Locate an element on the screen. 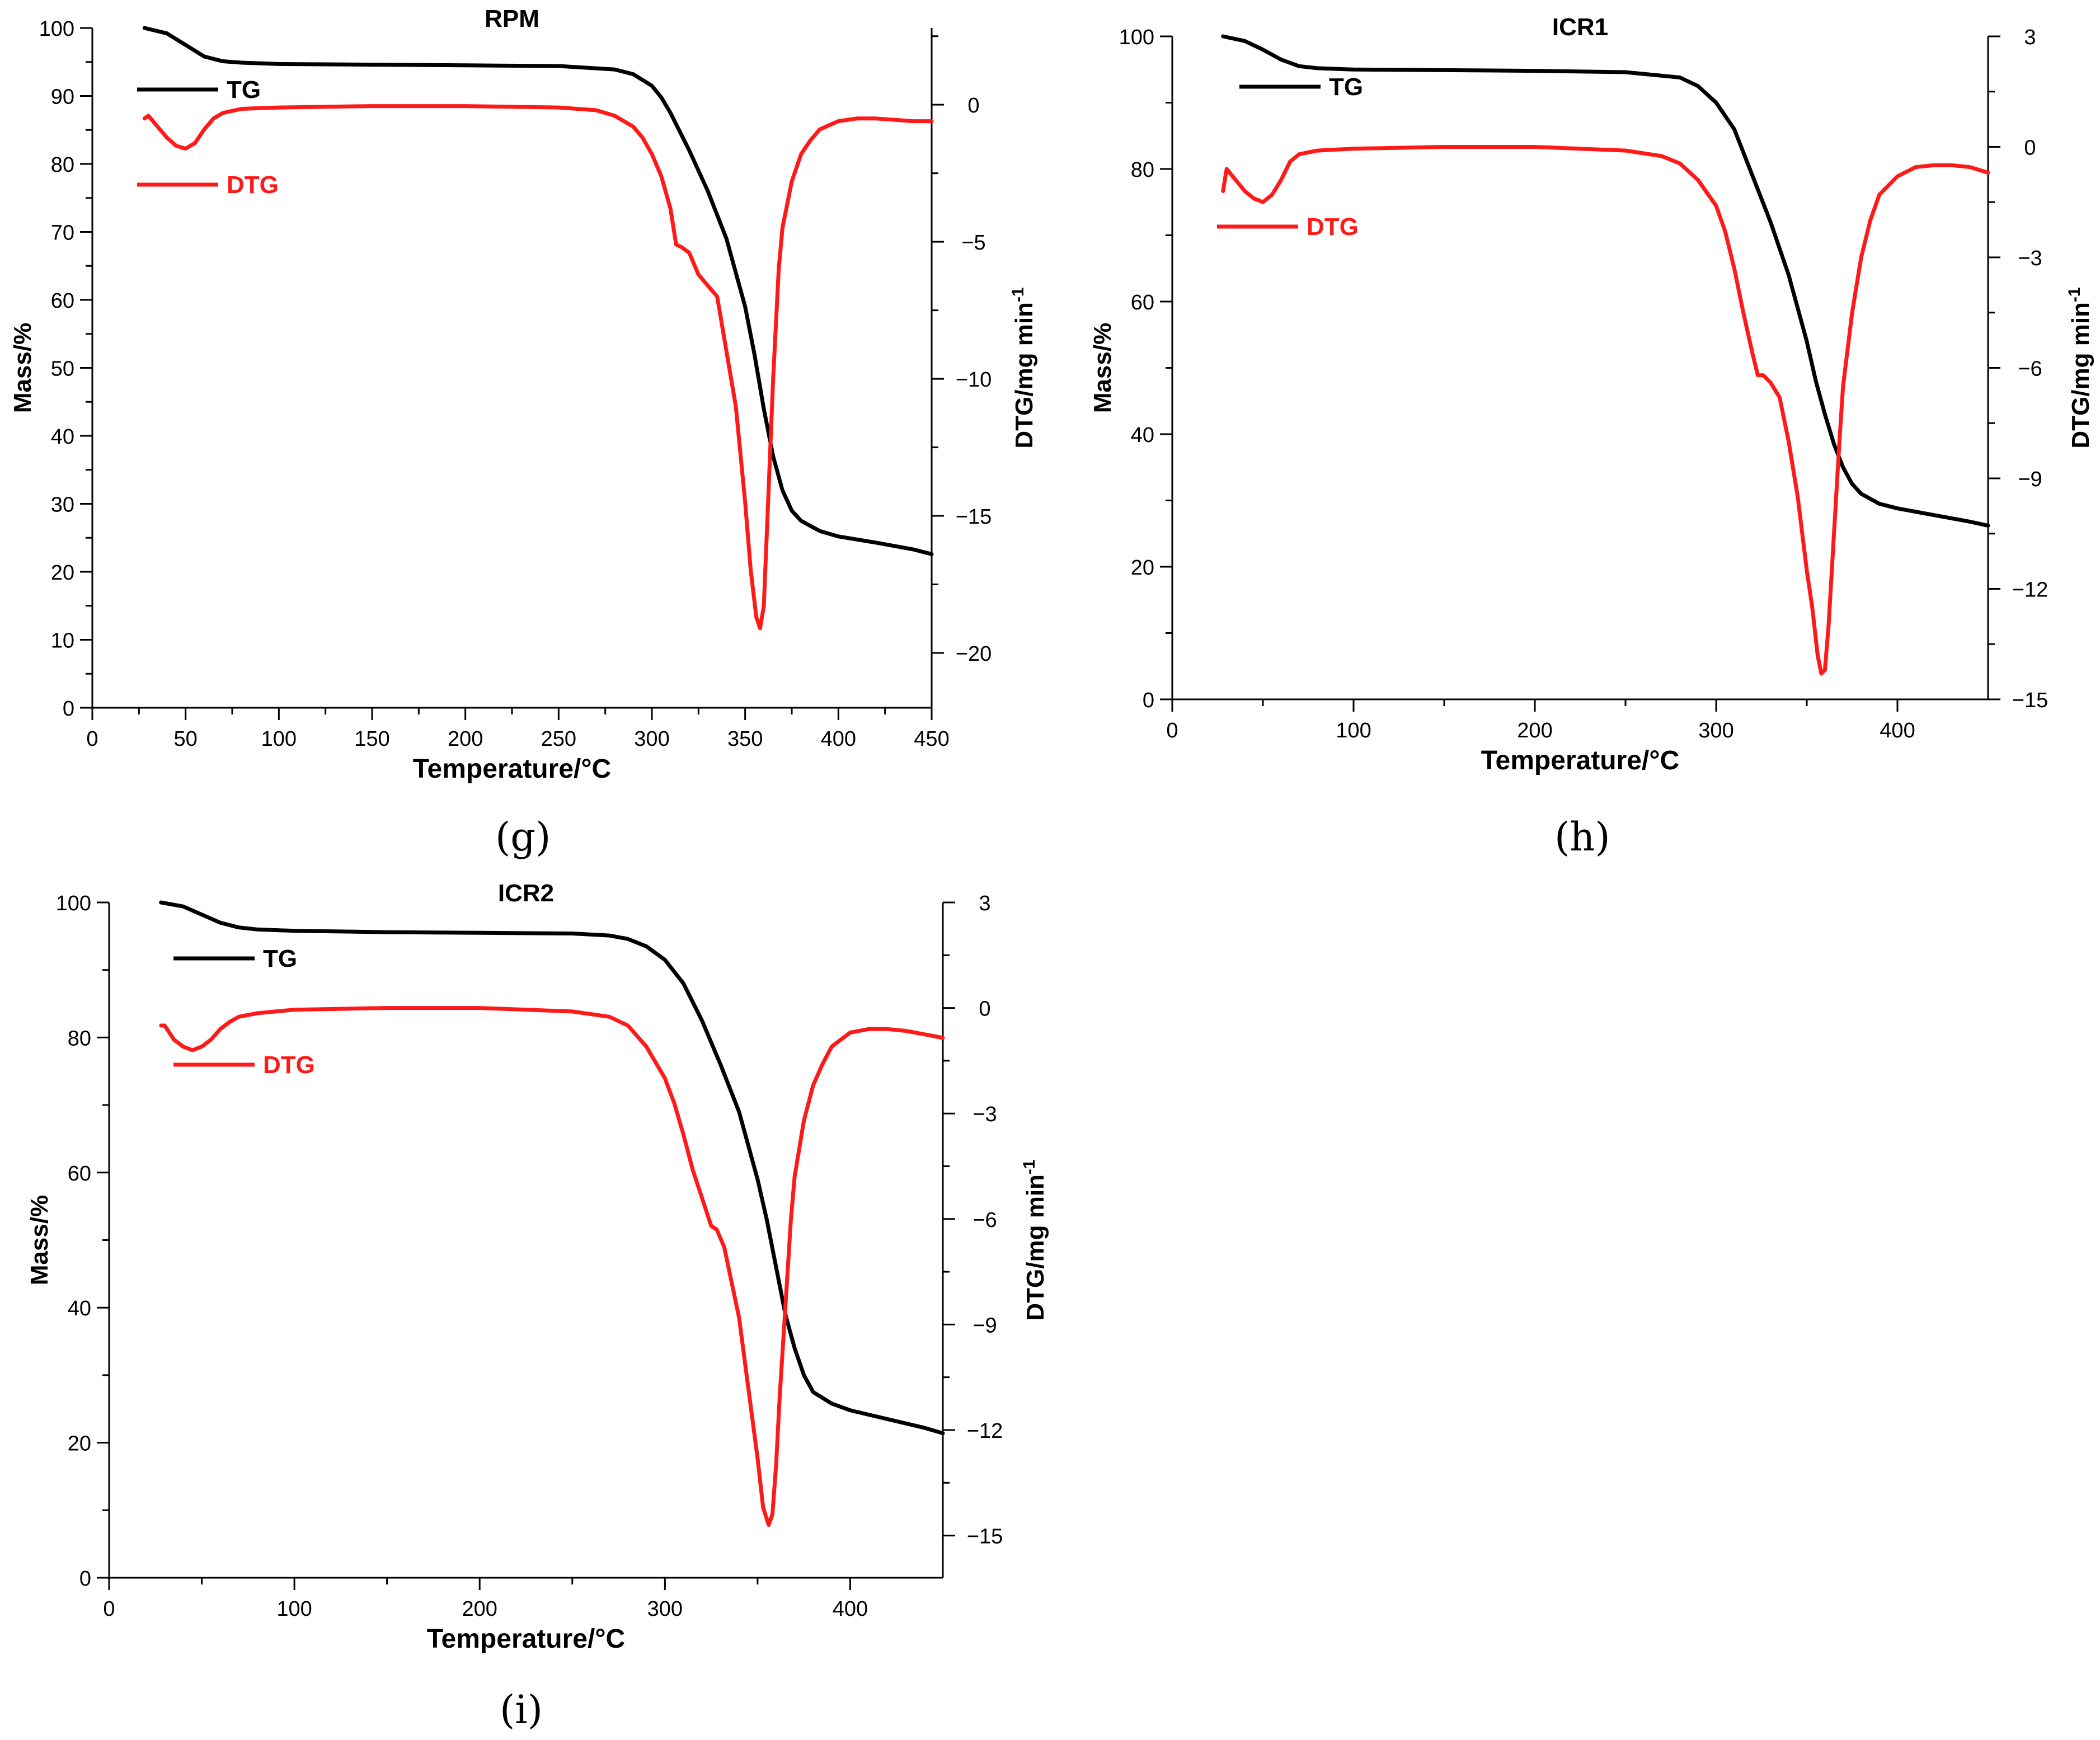 Image resolution: width=2100 pixels, height=1740 pixels. caption-i: (i) is located at coordinates (521, 1710).